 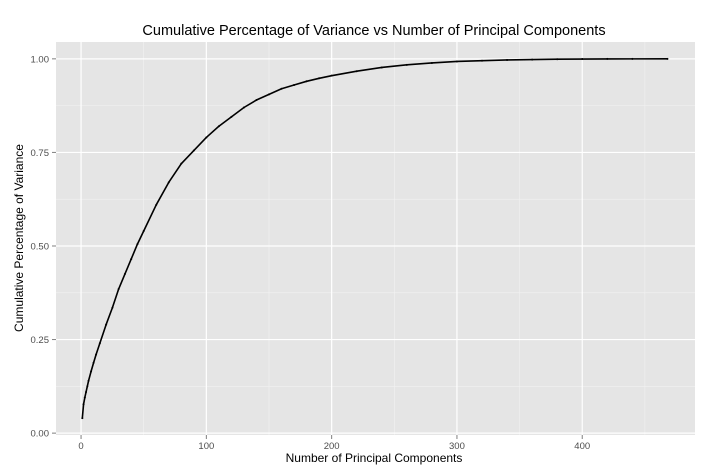 What do you see at coordinates (40, 153) in the screenshot?
I see `y-tick-label: 0.75` at bounding box center [40, 153].